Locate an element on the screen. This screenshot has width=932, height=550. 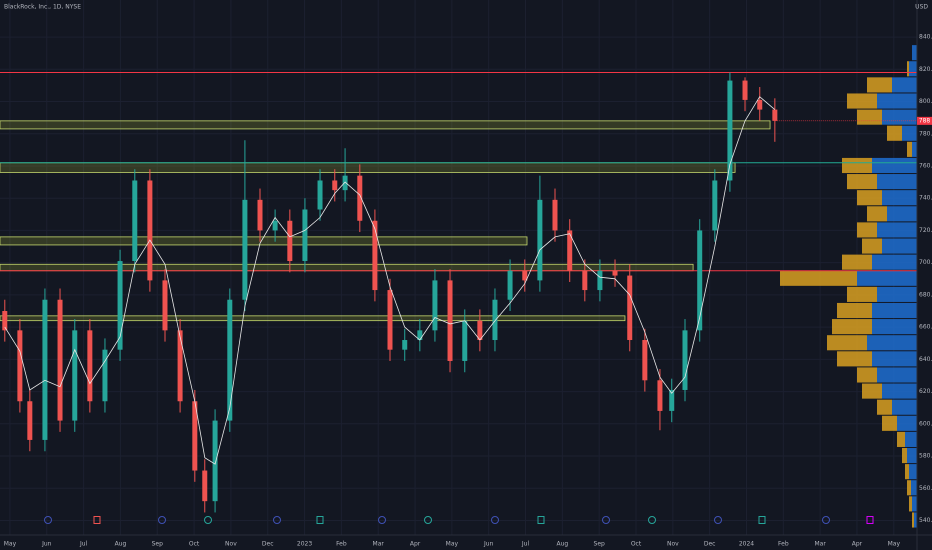
y-tick-label: 700.00 is located at coordinates (925, 262).